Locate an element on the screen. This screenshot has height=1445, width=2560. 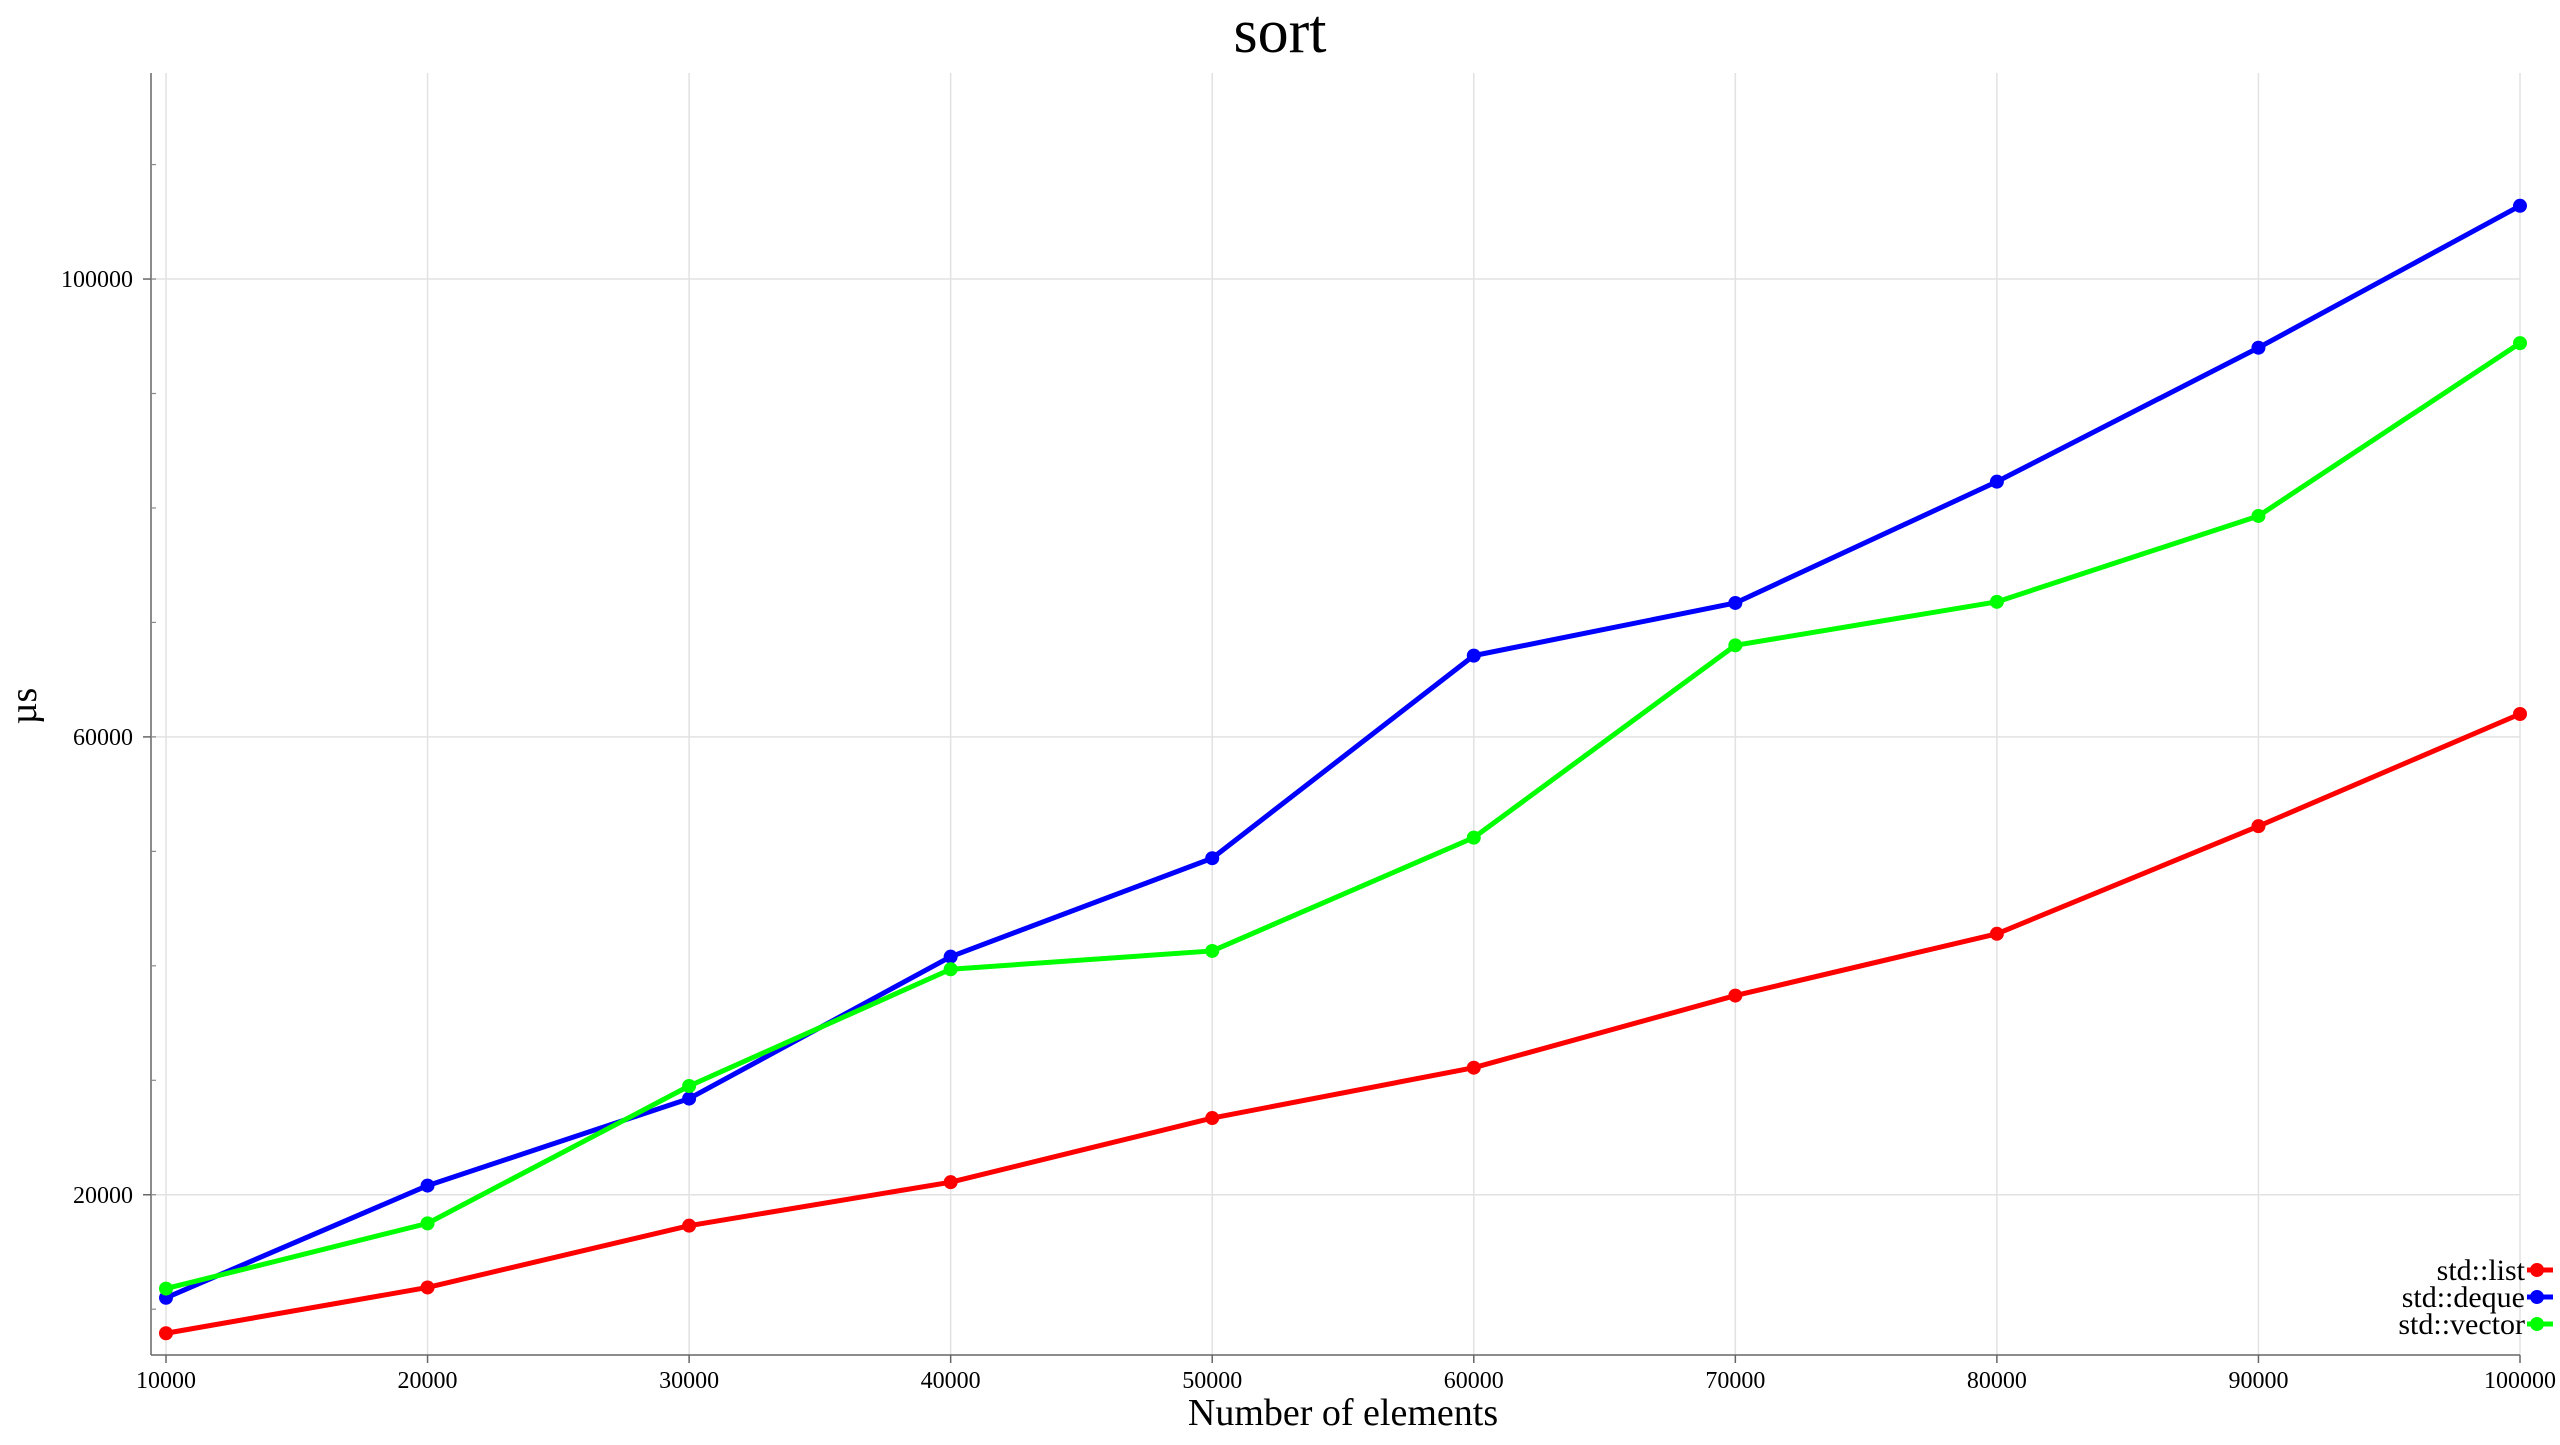
x-tick-label: 100000 is located at coordinates (2520, 1381).